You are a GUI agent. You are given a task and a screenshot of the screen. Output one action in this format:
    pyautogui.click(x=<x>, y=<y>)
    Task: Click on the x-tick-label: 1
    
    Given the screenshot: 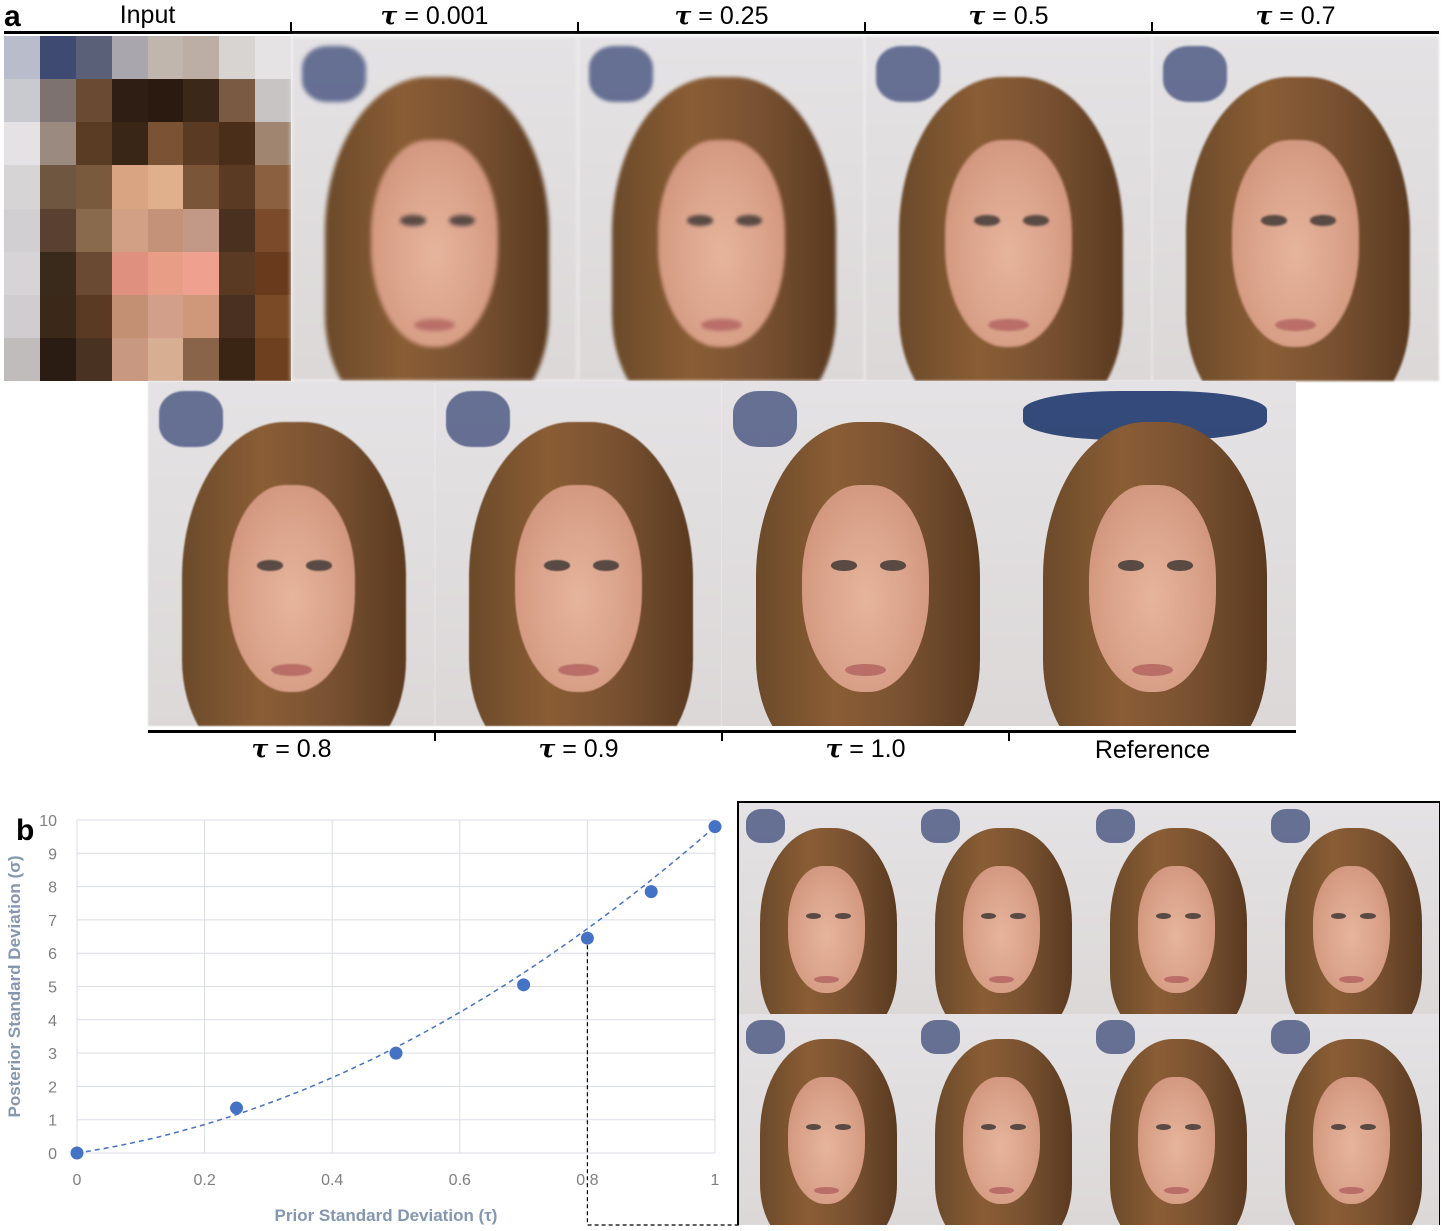 What is the action you would take?
    pyautogui.click(x=715, y=1180)
    